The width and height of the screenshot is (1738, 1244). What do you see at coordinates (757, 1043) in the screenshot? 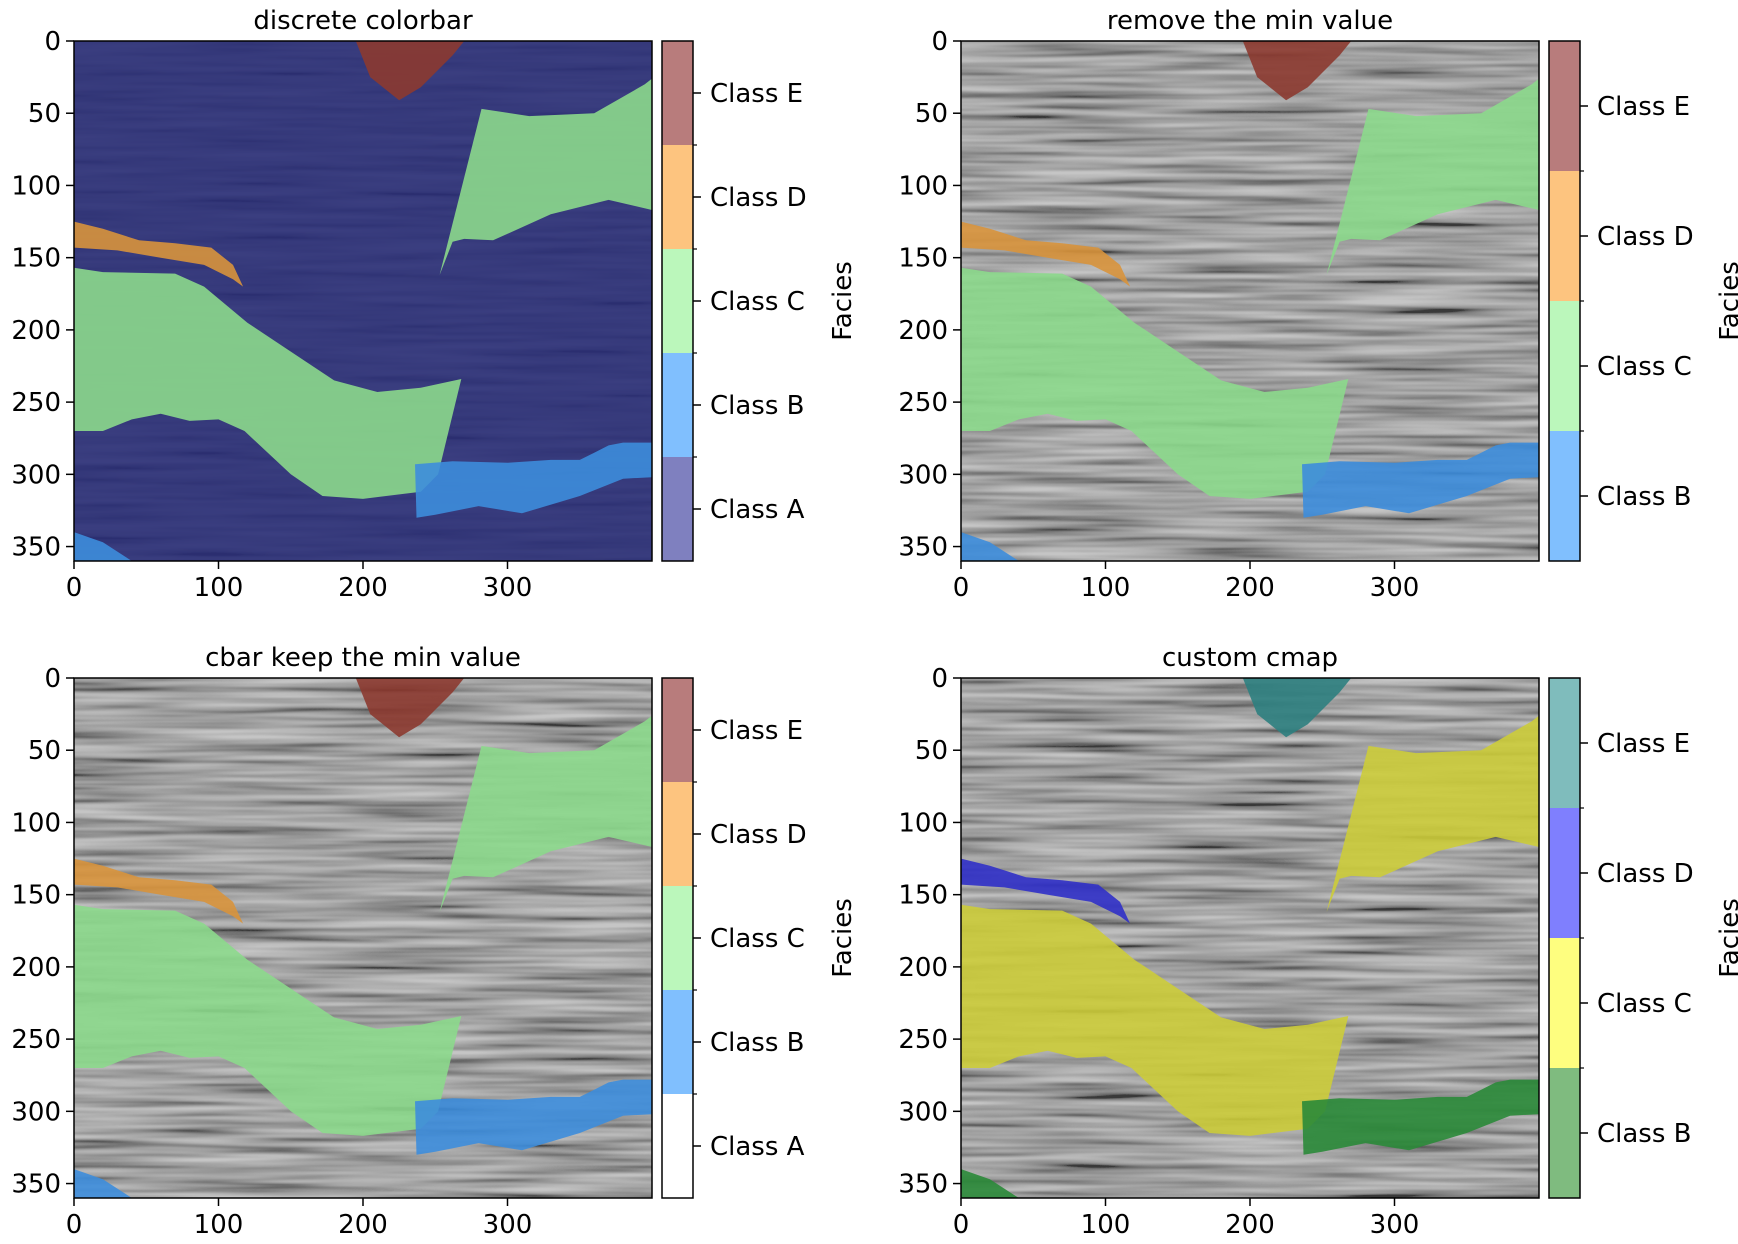
I see `colorbar-class-label: Class B` at bounding box center [757, 1043].